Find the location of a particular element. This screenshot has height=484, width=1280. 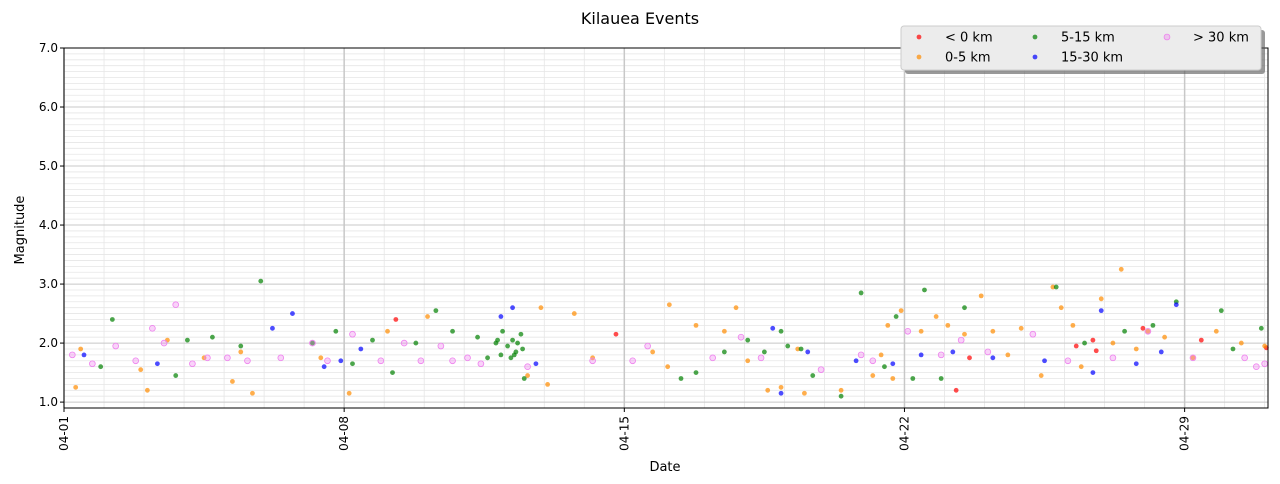

x-tick-label: 04-01 is located at coordinates (64, 433).